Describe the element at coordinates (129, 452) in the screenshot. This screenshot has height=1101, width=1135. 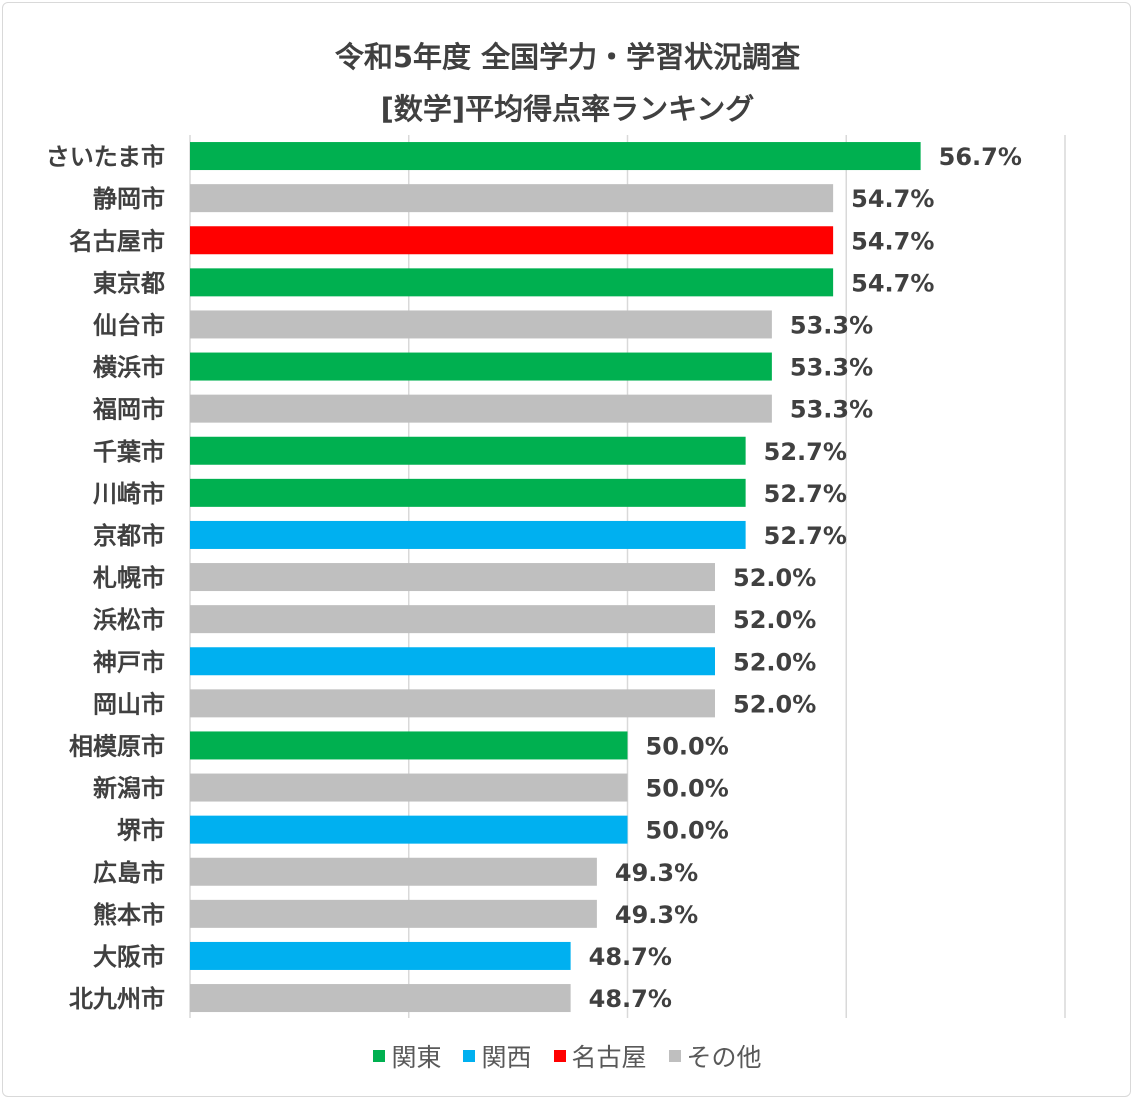
I see `category-label: 千葉市` at that location.